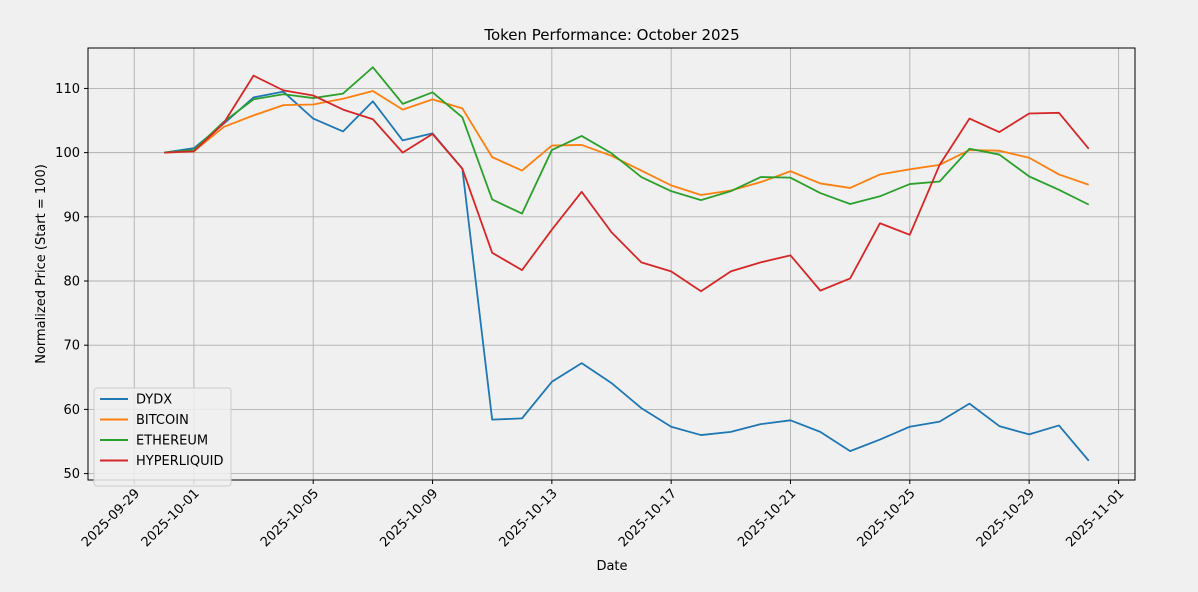 The image size is (1198, 592). I want to click on legend-box, so click(162, 437).